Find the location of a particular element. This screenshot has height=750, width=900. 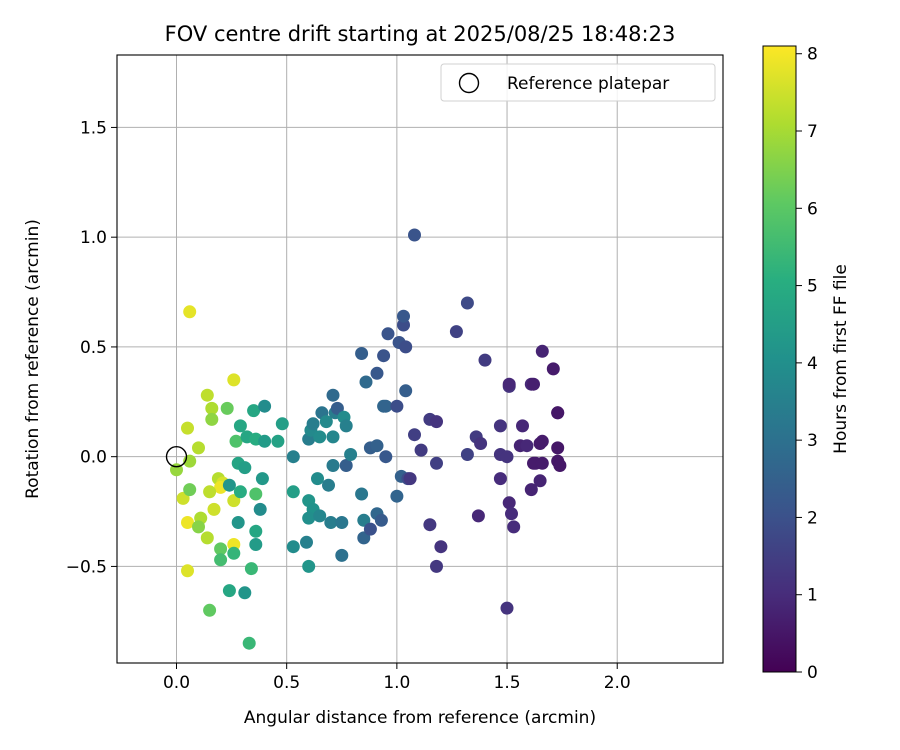

colorbar-tick-label: 8 is located at coordinates (812, 55).